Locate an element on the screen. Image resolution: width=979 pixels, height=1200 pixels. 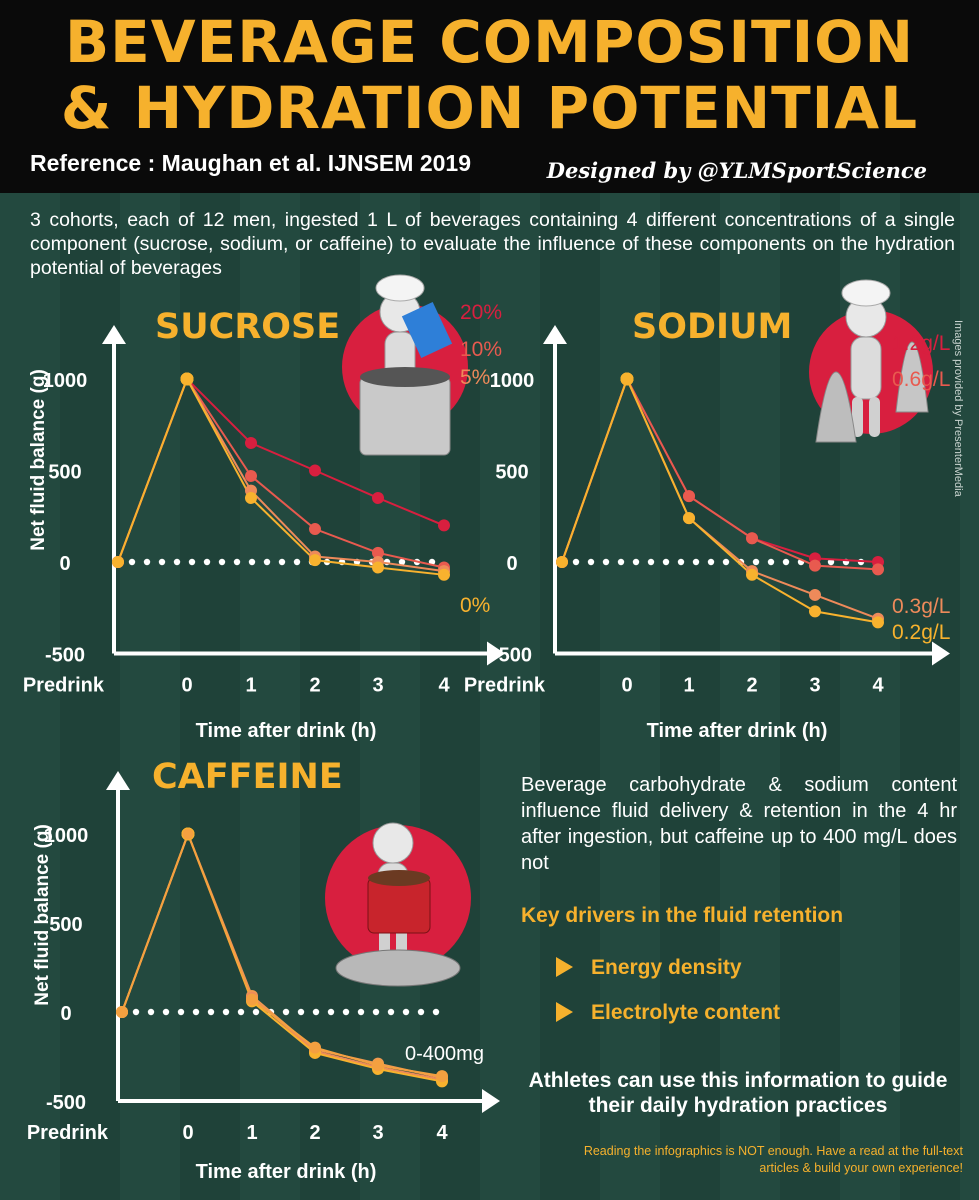
sucrose-x-tick-label: 1 is located at coordinates (250, 686).